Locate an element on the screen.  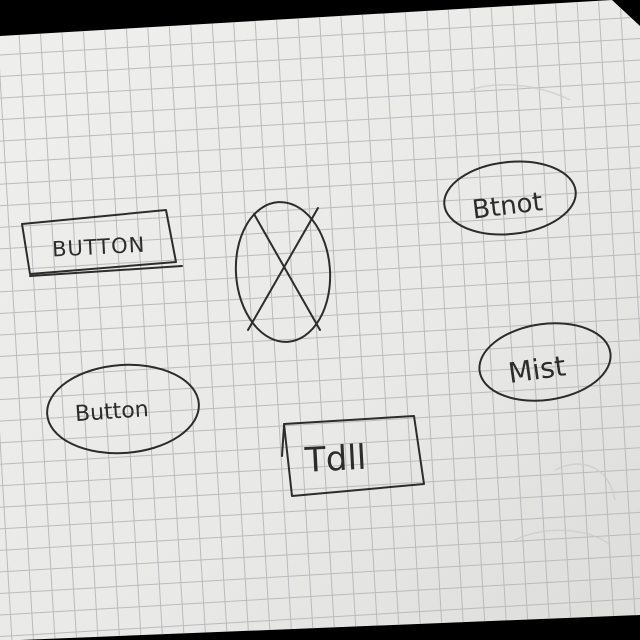
placeholder-cross-line-a is located at coordinates (287, 272).